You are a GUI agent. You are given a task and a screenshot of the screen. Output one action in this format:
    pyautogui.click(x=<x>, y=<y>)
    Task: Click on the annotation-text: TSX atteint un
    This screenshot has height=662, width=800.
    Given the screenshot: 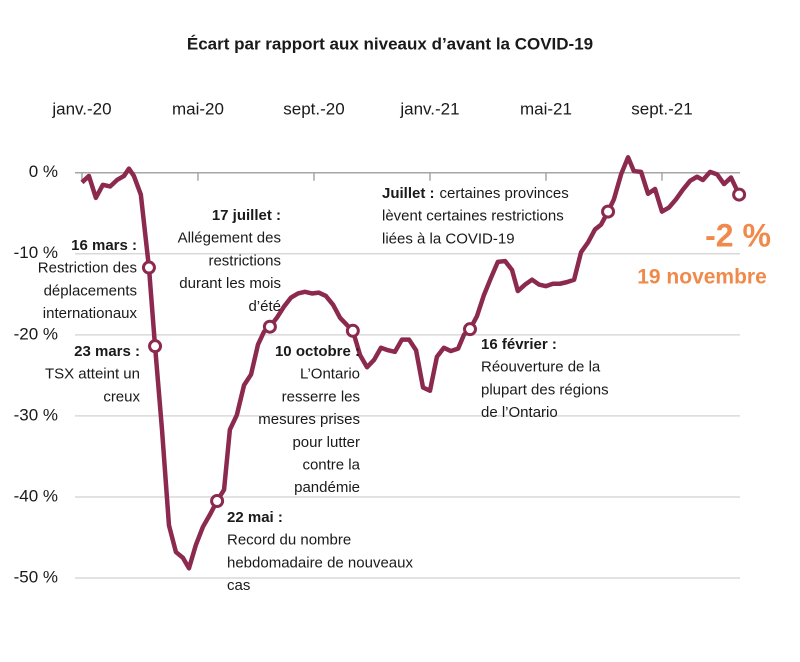 What is the action you would take?
    pyautogui.click(x=92, y=374)
    